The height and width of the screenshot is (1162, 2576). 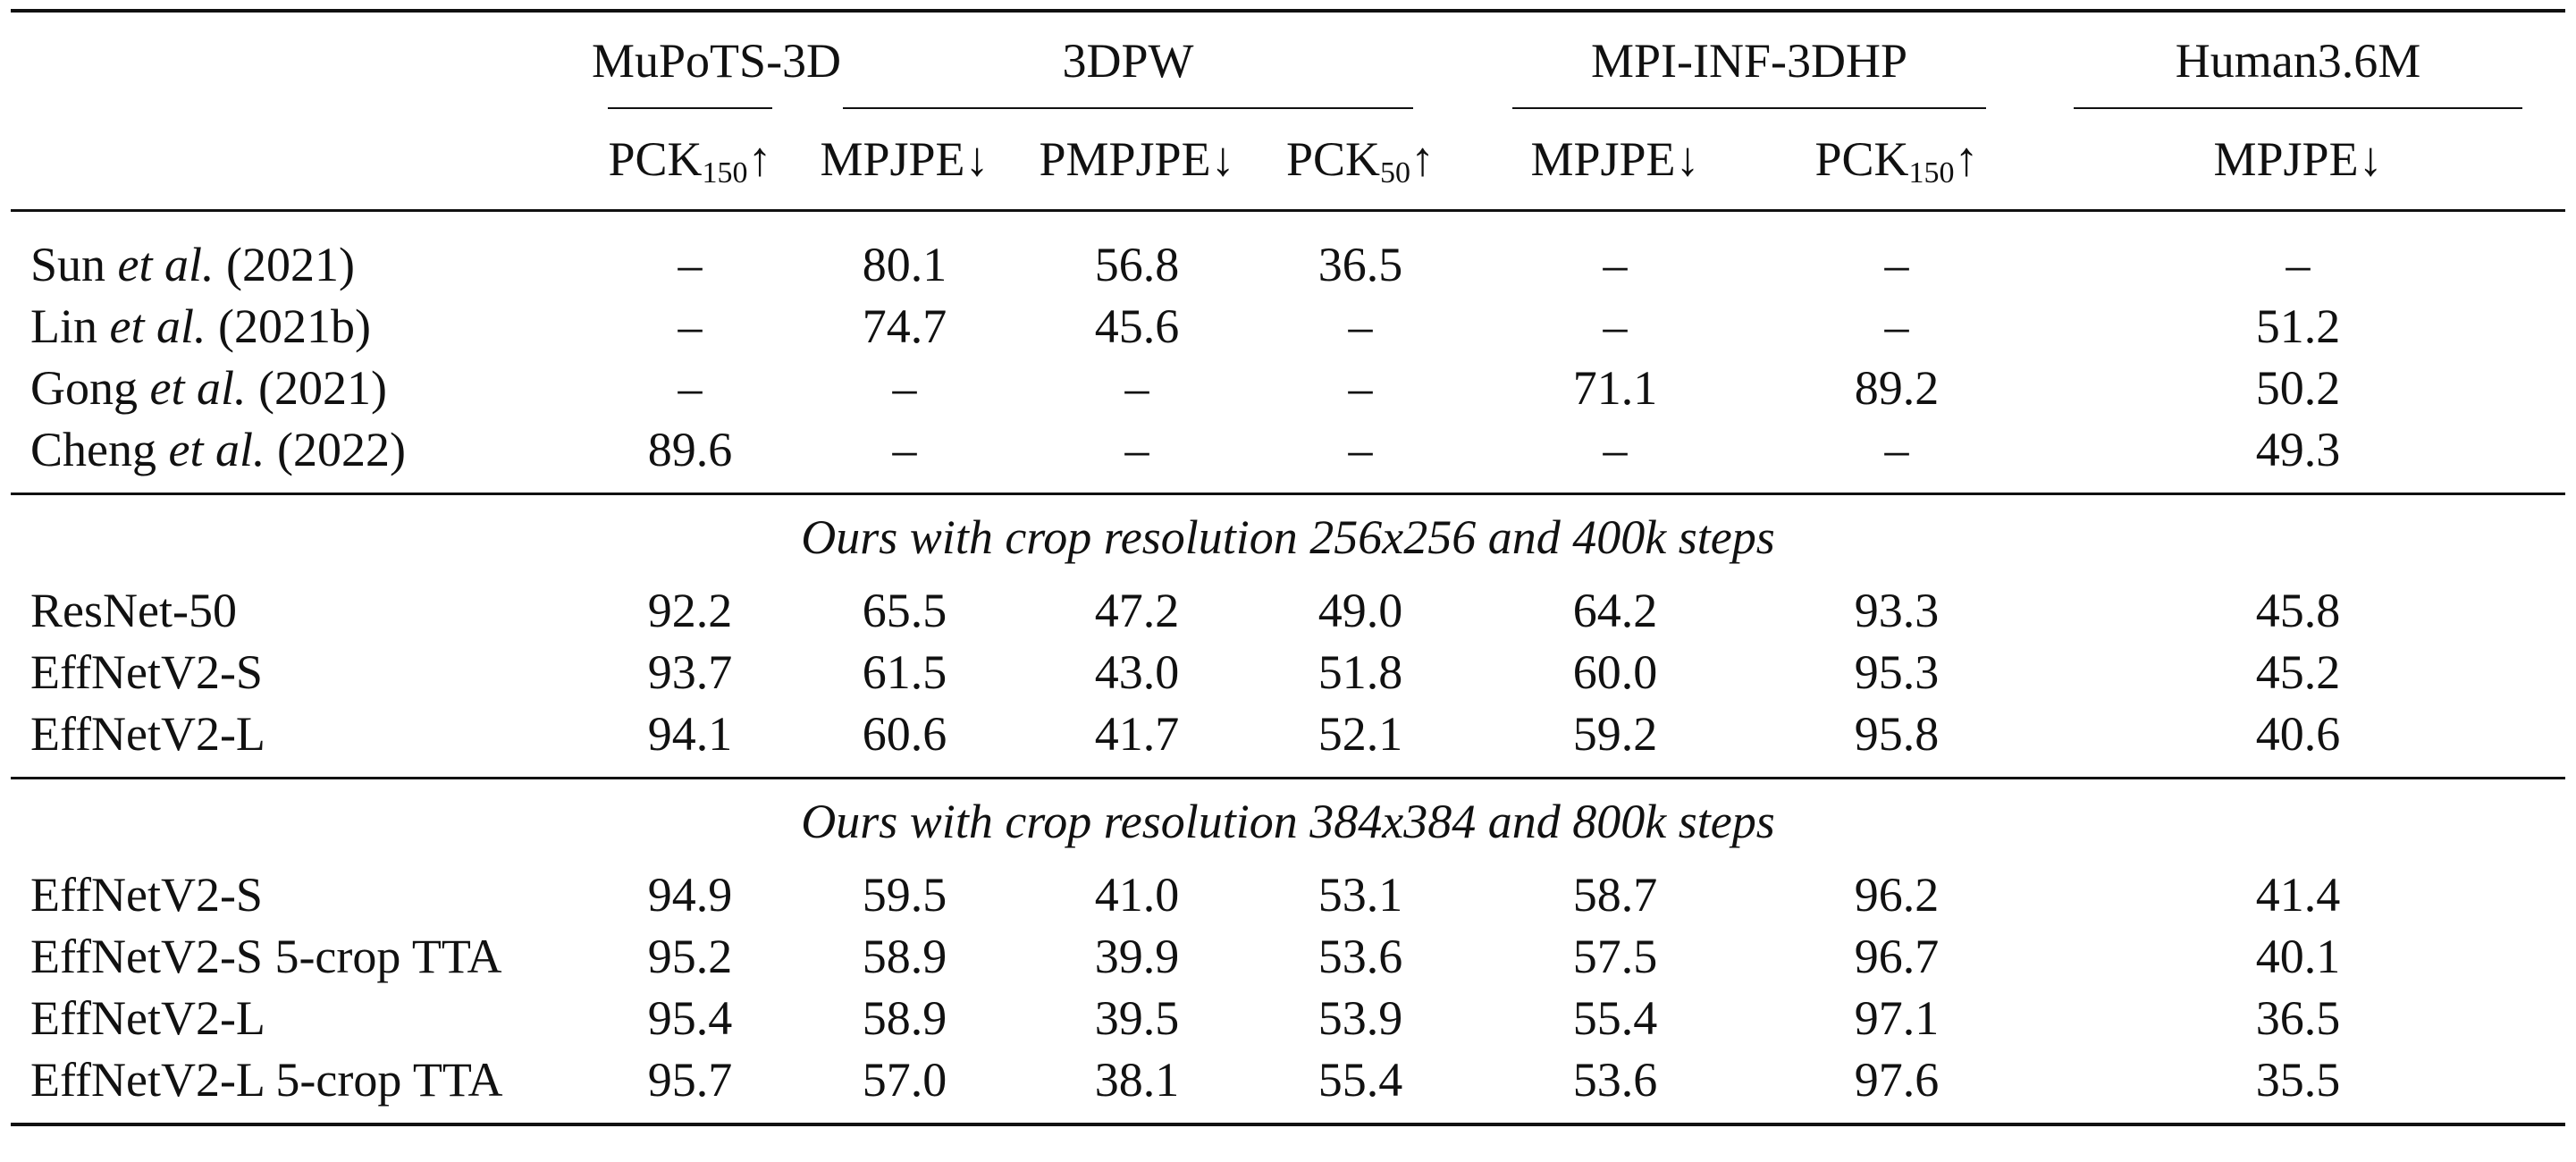 What do you see at coordinates (2298, 734) in the screenshot?
I see `value-cell: 40.6` at bounding box center [2298, 734].